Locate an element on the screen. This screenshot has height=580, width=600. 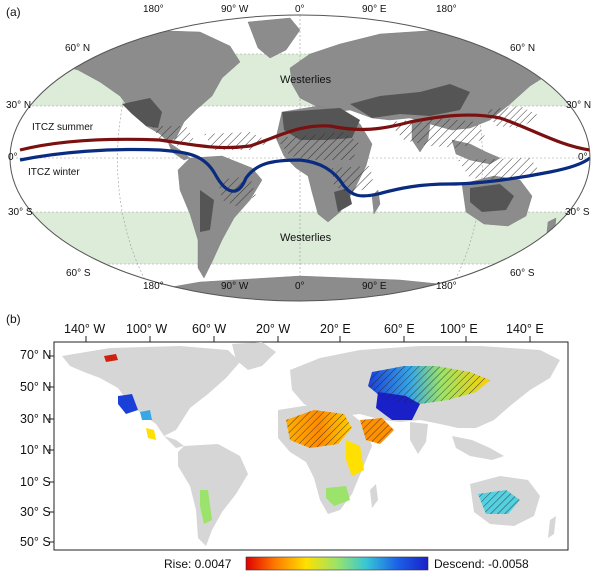
itcz-summer-line is located at coordinates (304, 132).